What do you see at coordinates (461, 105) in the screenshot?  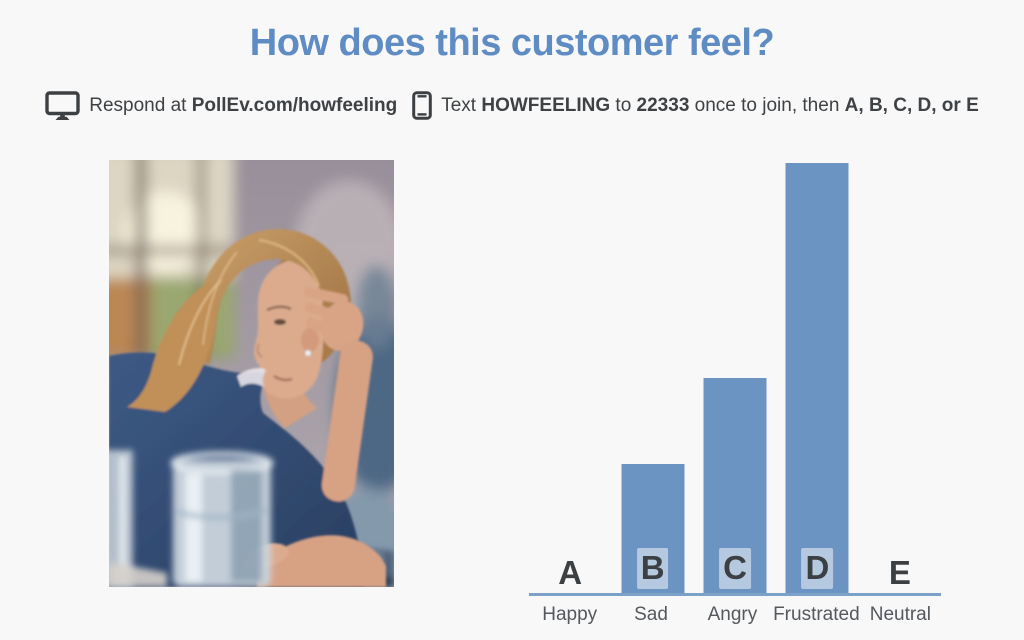 I see `sms-seg1: Text` at bounding box center [461, 105].